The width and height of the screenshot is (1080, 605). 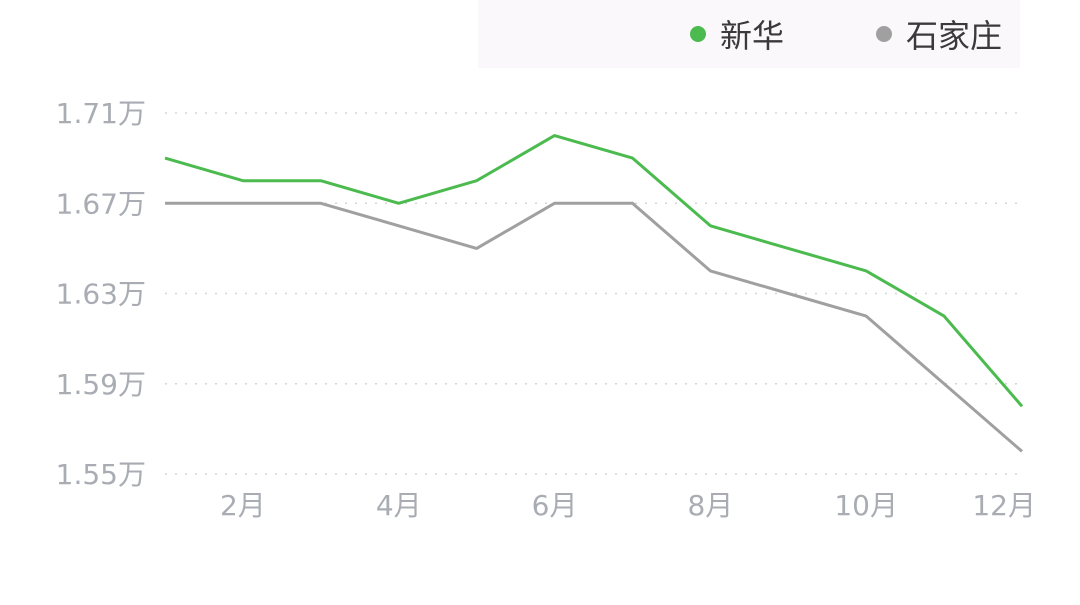 I want to click on legend-item-xinhua: 新华, so click(x=736, y=34).